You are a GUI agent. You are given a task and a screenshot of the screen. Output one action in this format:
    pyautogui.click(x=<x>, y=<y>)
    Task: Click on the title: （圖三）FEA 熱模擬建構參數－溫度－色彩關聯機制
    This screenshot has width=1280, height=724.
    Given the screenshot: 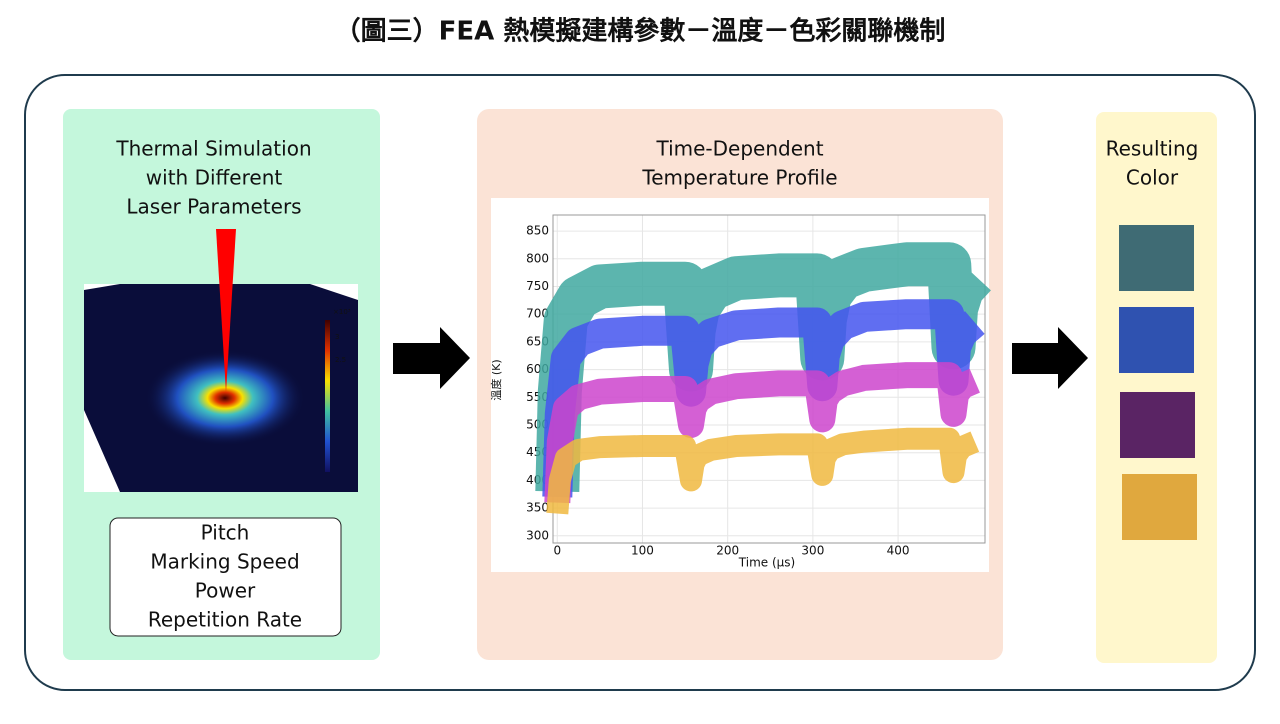 What is the action you would take?
    pyautogui.click(x=640, y=31)
    